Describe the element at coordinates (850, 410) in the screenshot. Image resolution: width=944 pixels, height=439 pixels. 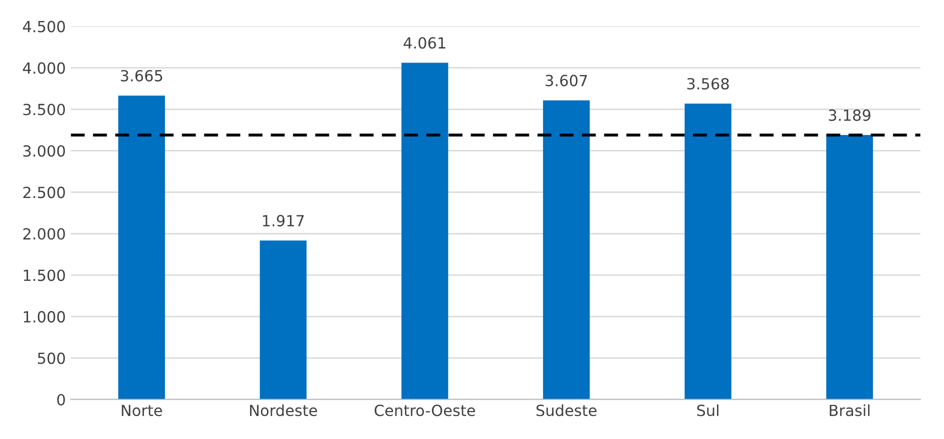
I see `x-tick-label: Brasil` at that location.